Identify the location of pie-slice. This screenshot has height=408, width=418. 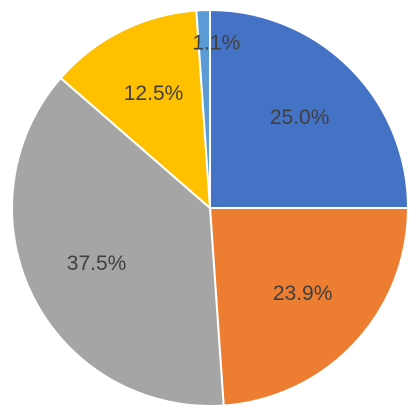
(203, 108).